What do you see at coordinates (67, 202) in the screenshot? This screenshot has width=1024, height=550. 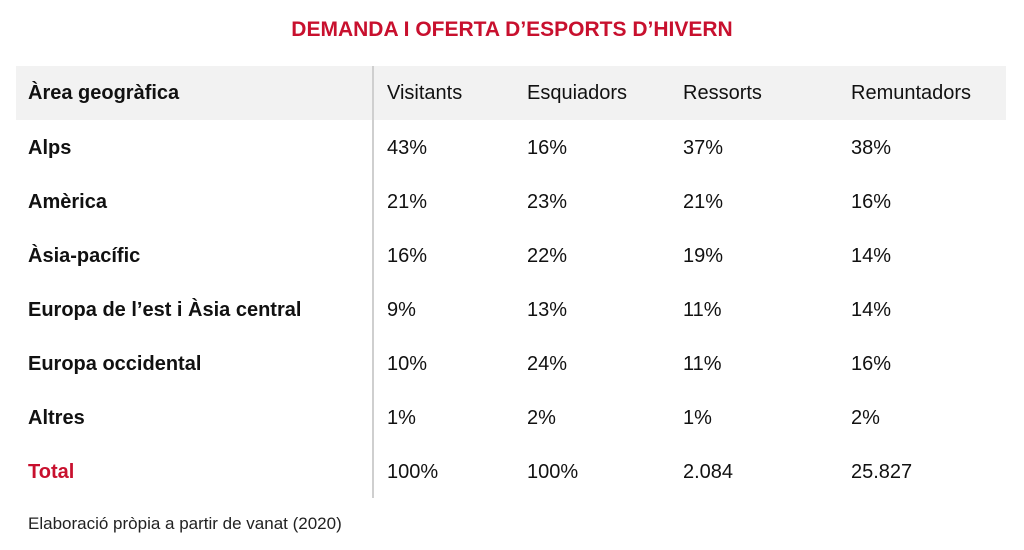 I see `row-label: Amèrica` at bounding box center [67, 202].